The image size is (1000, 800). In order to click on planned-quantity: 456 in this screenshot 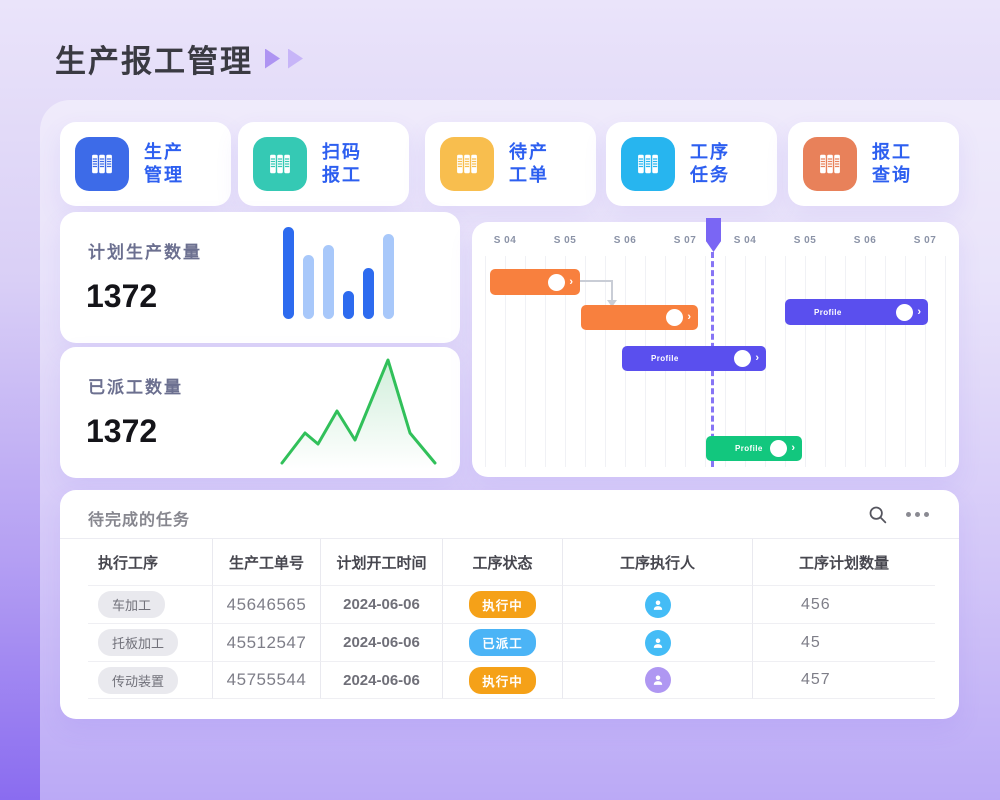, I will do `click(844, 604)`.